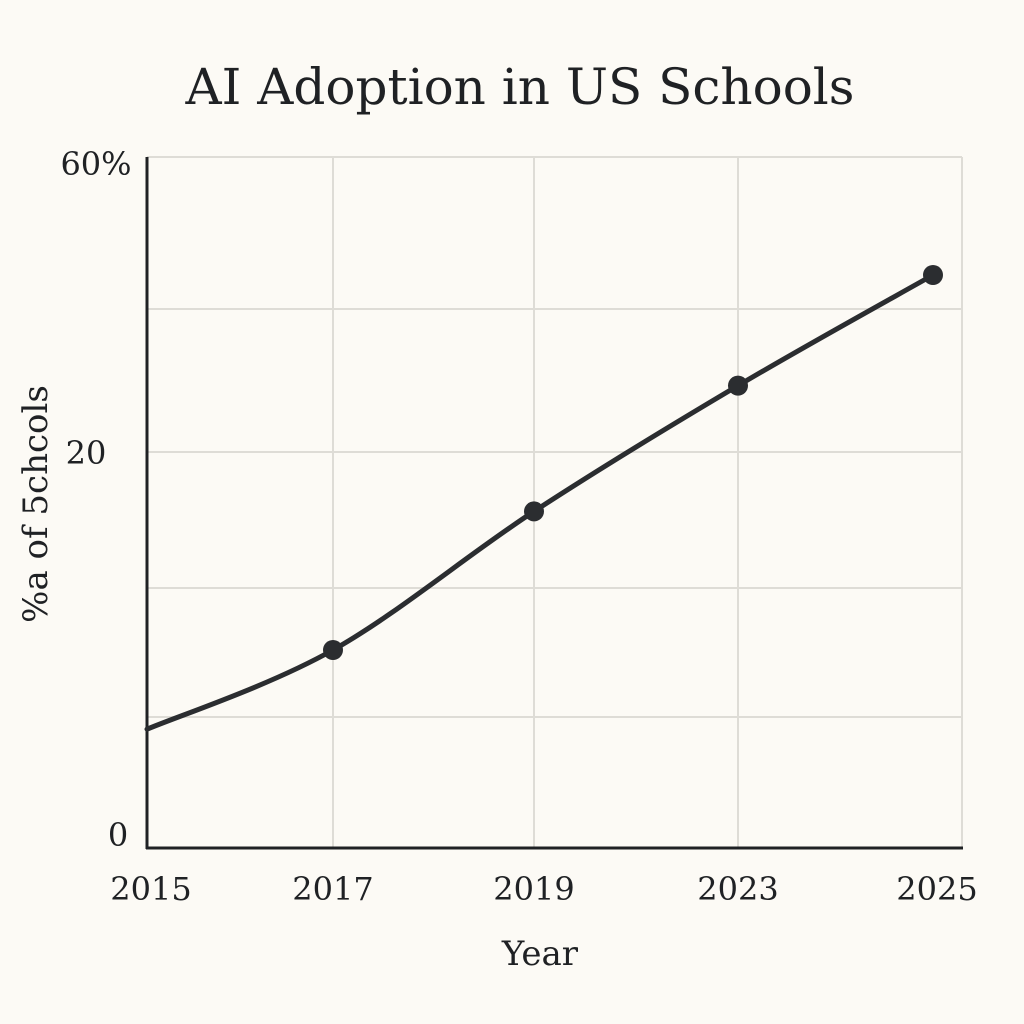 The image size is (1024, 1024). Describe the element at coordinates (36, 504) in the screenshot. I see `y-axis-label: %a of 5chcols` at that location.